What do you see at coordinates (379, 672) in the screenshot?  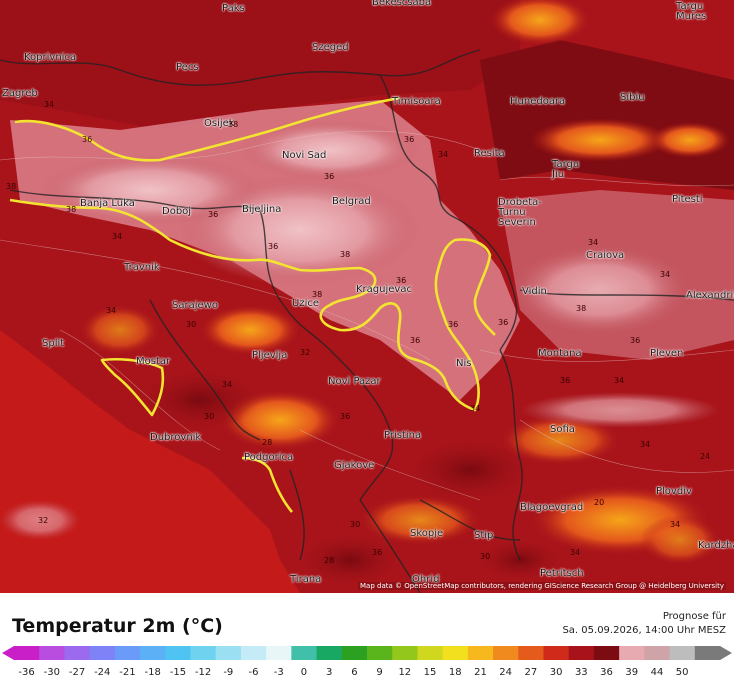 I see `scale-tick-label: 9` at bounding box center [379, 672].